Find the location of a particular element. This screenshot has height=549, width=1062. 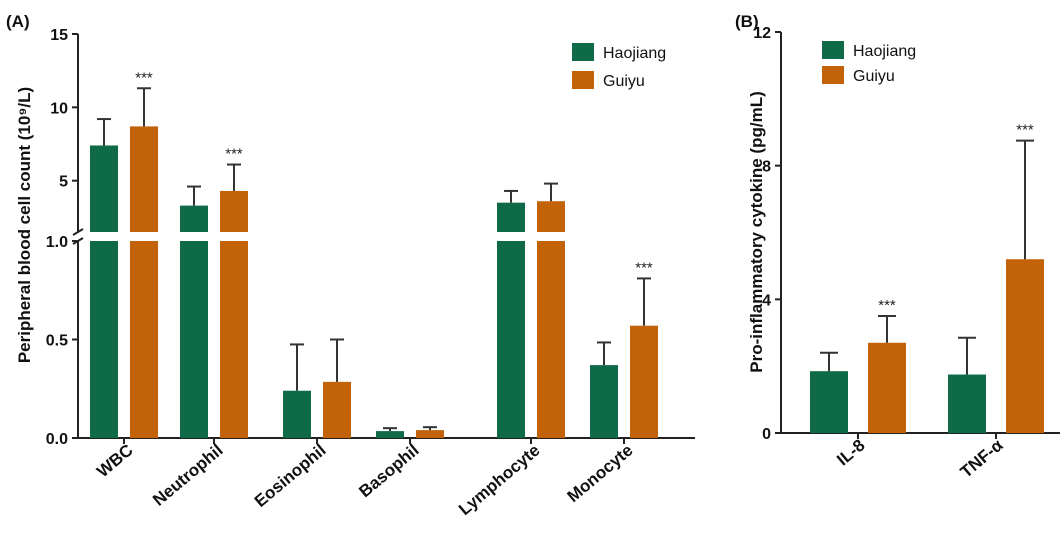

y-tick-label: 15 is located at coordinates (59, 35).